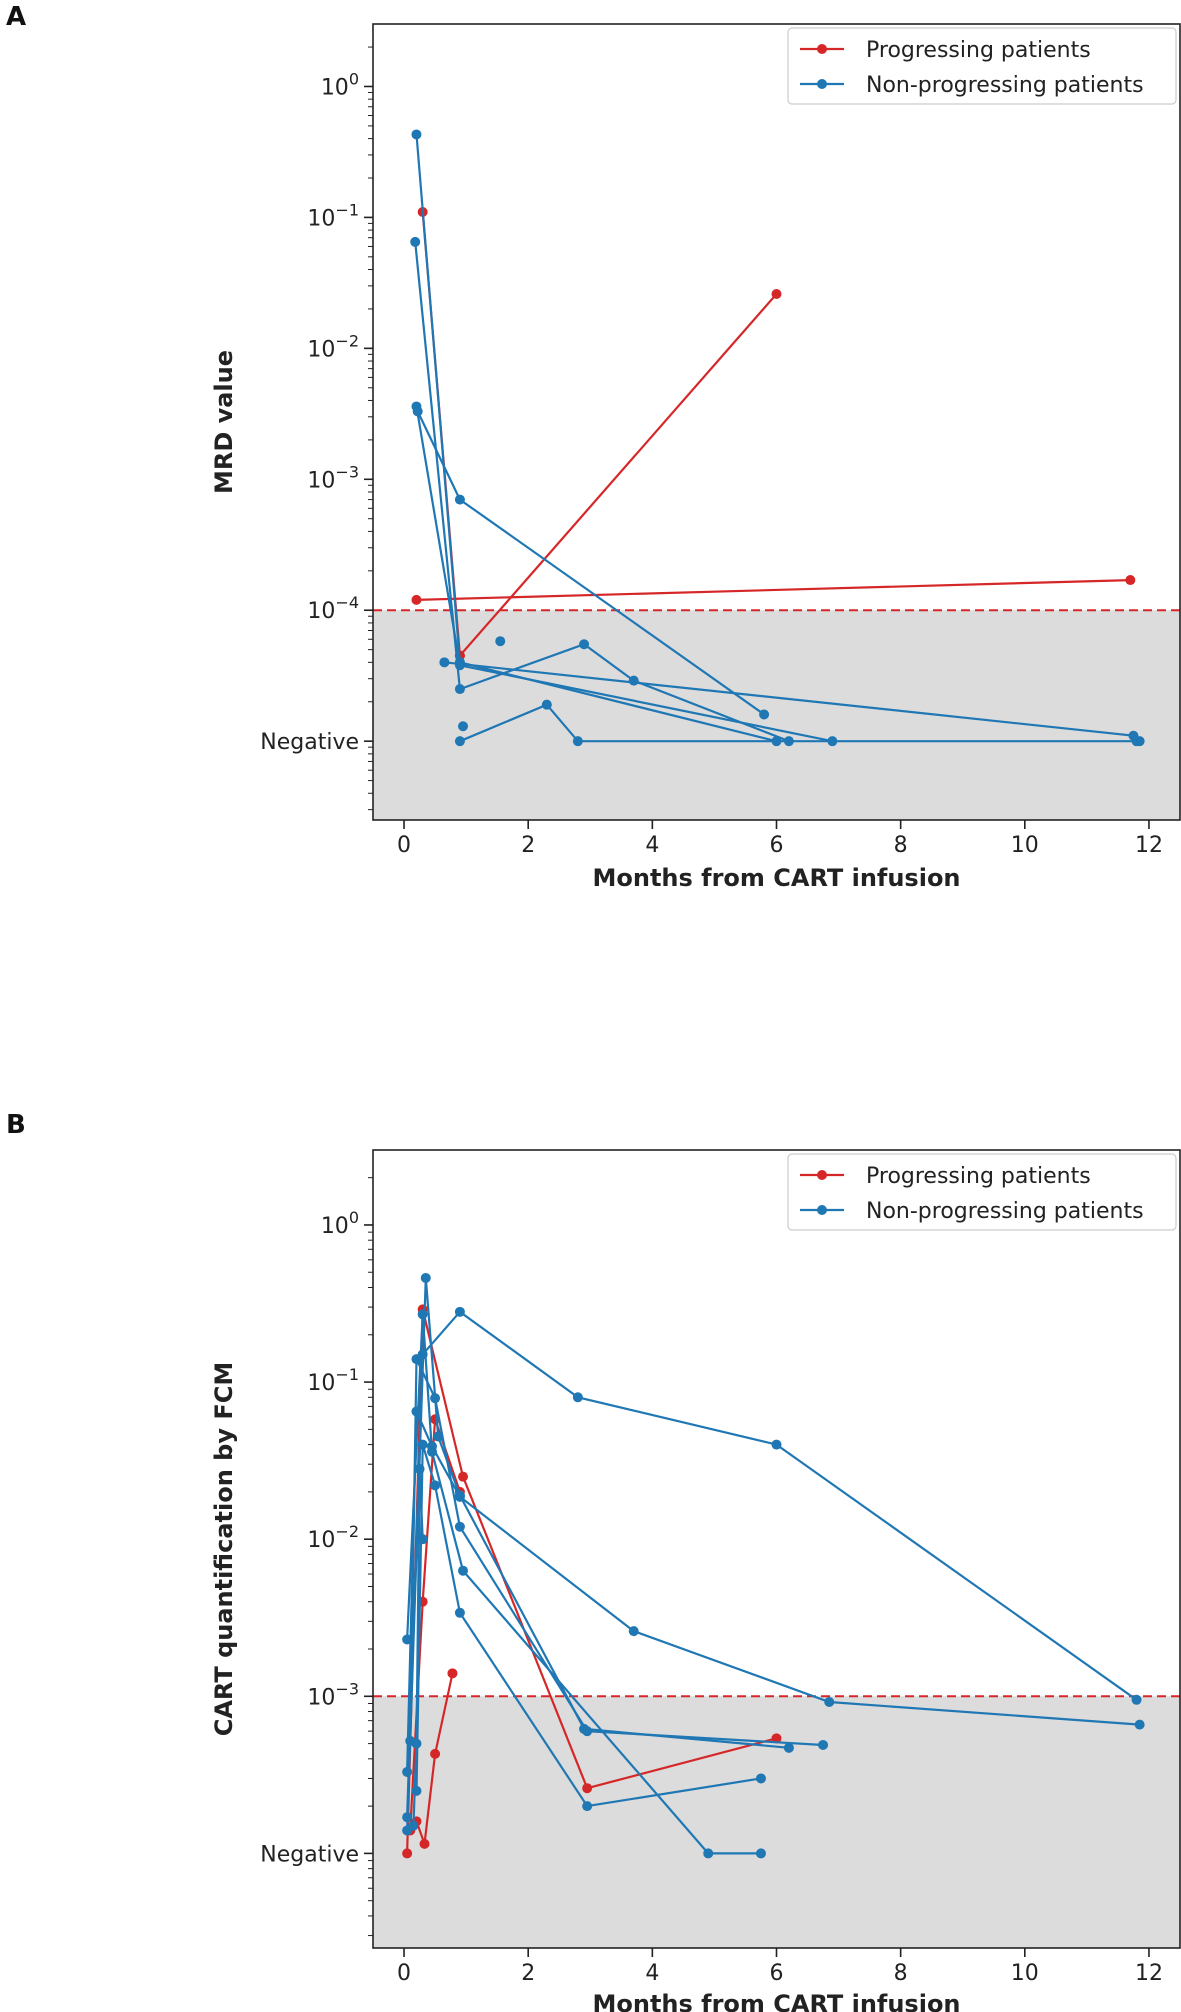  I want to click on y-tick-label: 10⁻⁴, so click(333, 608).